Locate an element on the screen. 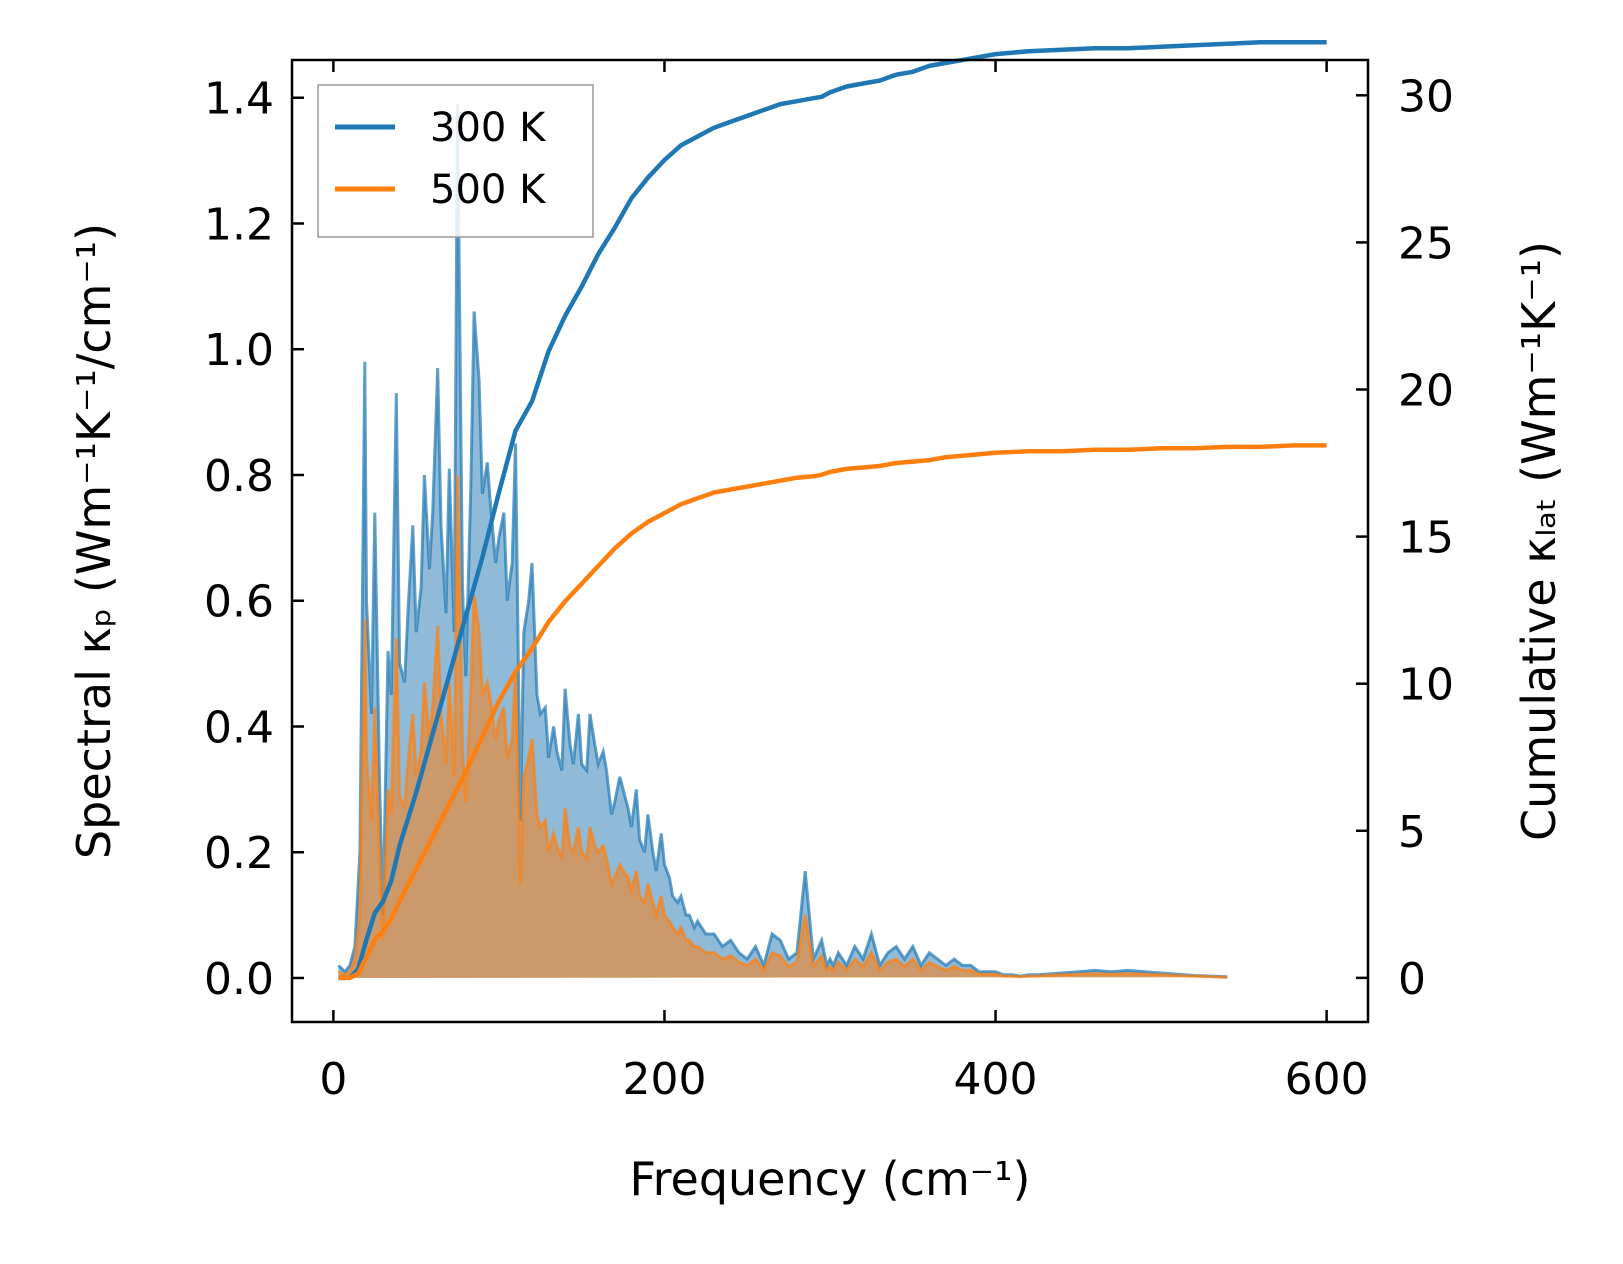 This screenshot has width=1623, height=1264. y-tick-label-right: 30 is located at coordinates (1426, 96).